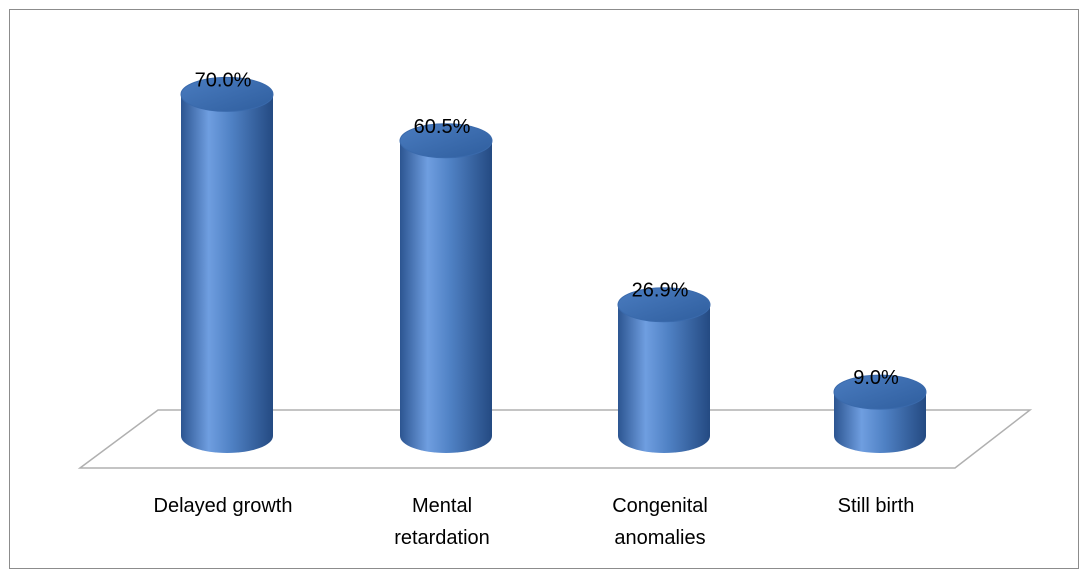  I want to click on value-label: 70.0%, so click(223, 80).